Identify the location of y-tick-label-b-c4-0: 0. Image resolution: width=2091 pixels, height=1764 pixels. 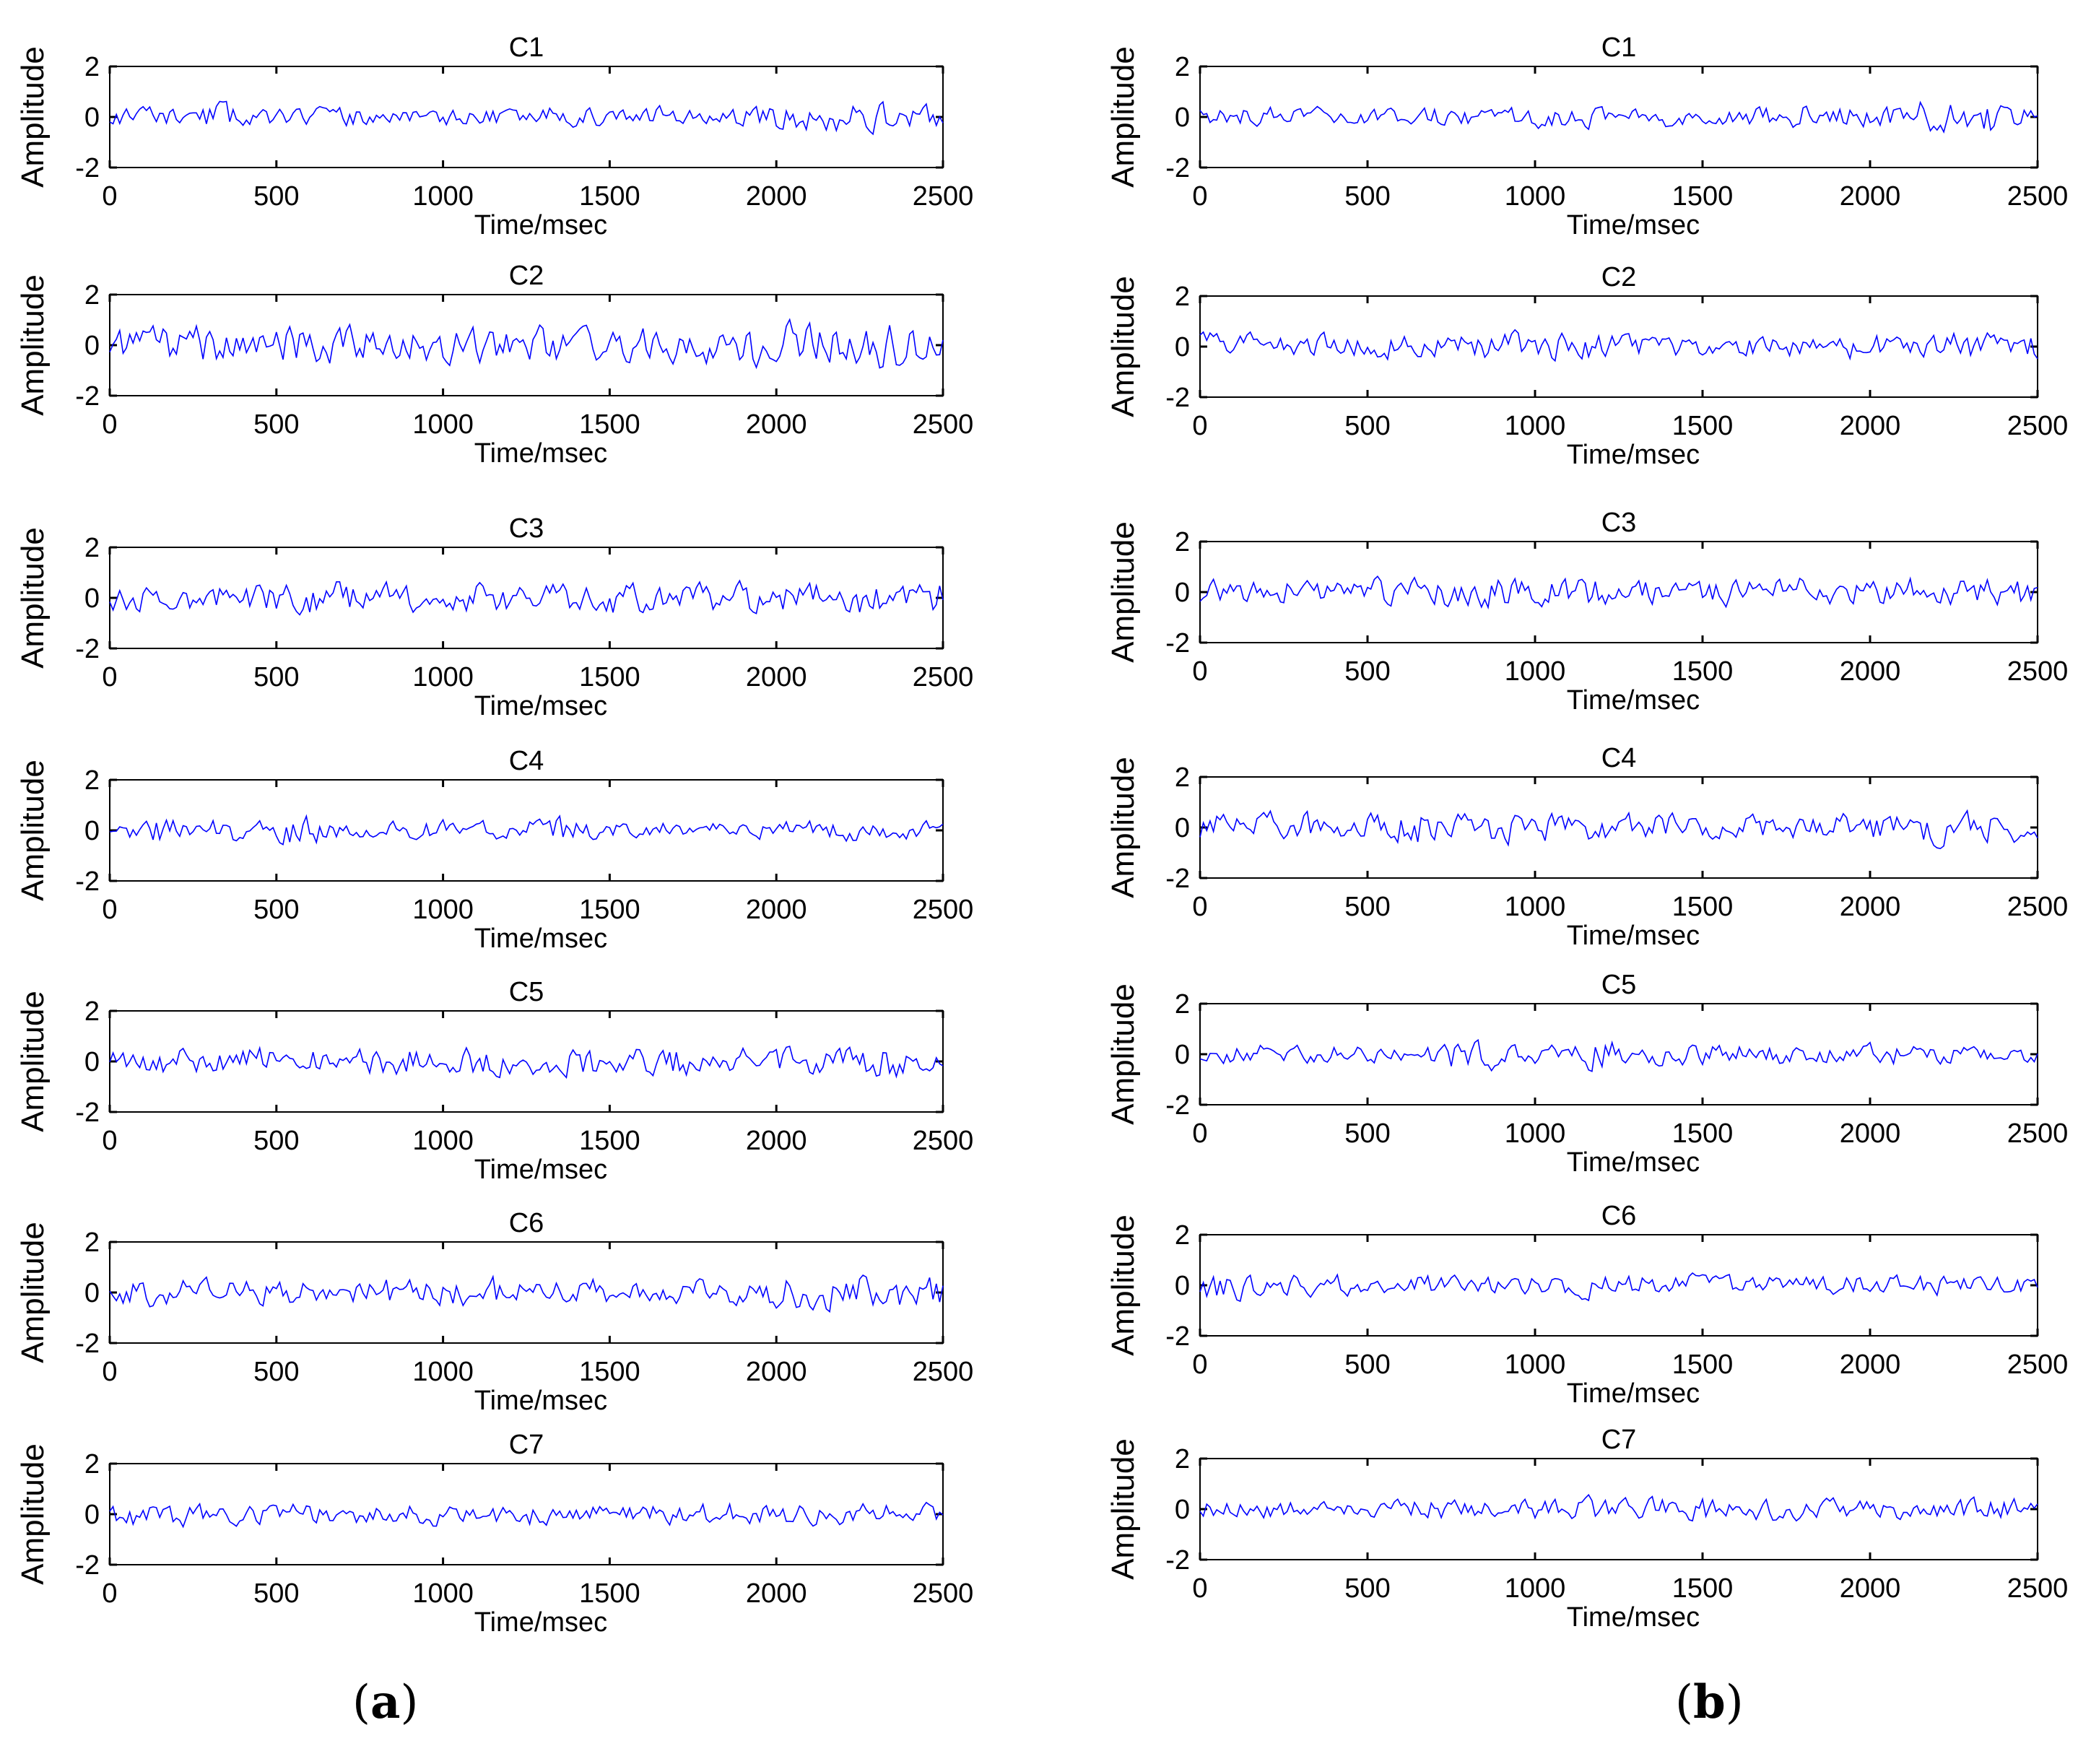
(1182, 828).